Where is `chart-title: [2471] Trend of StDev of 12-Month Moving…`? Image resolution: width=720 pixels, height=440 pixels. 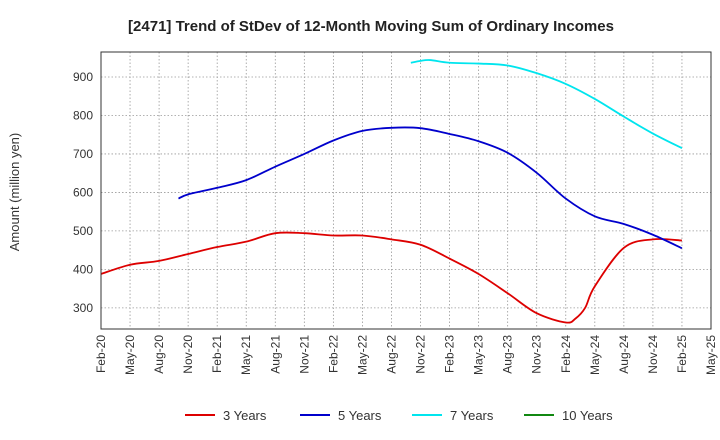
chart-title: [2471] Trend of StDev of 12-Month Moving… is located at coordinates (371, 26).